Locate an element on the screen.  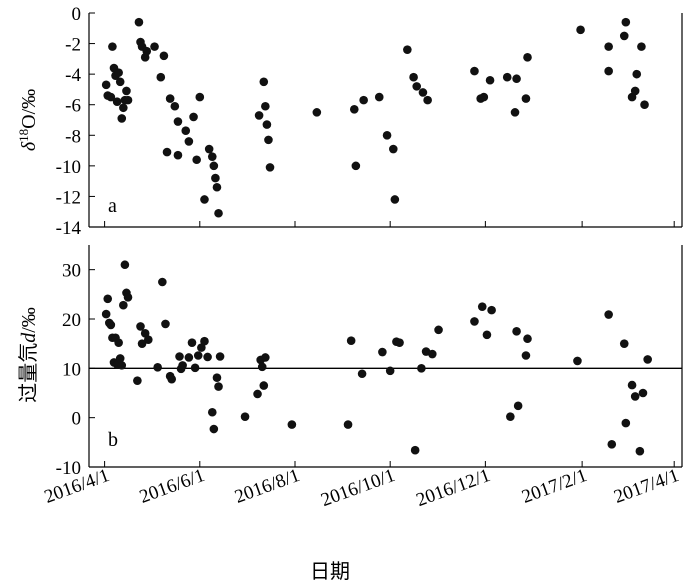
y-tick-label: -12 is located at coordinates (68, 197).